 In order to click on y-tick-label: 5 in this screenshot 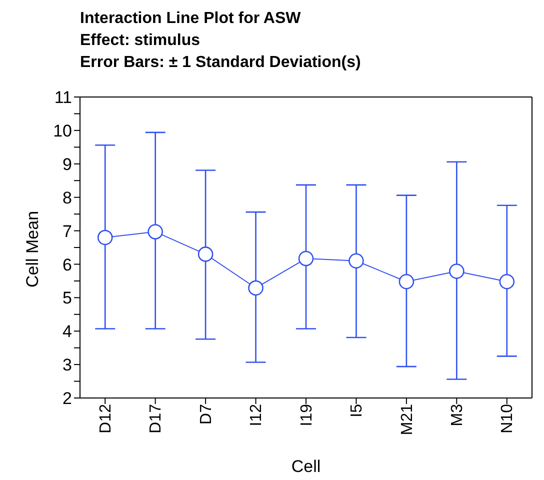, I will do `click(67, 298)`.